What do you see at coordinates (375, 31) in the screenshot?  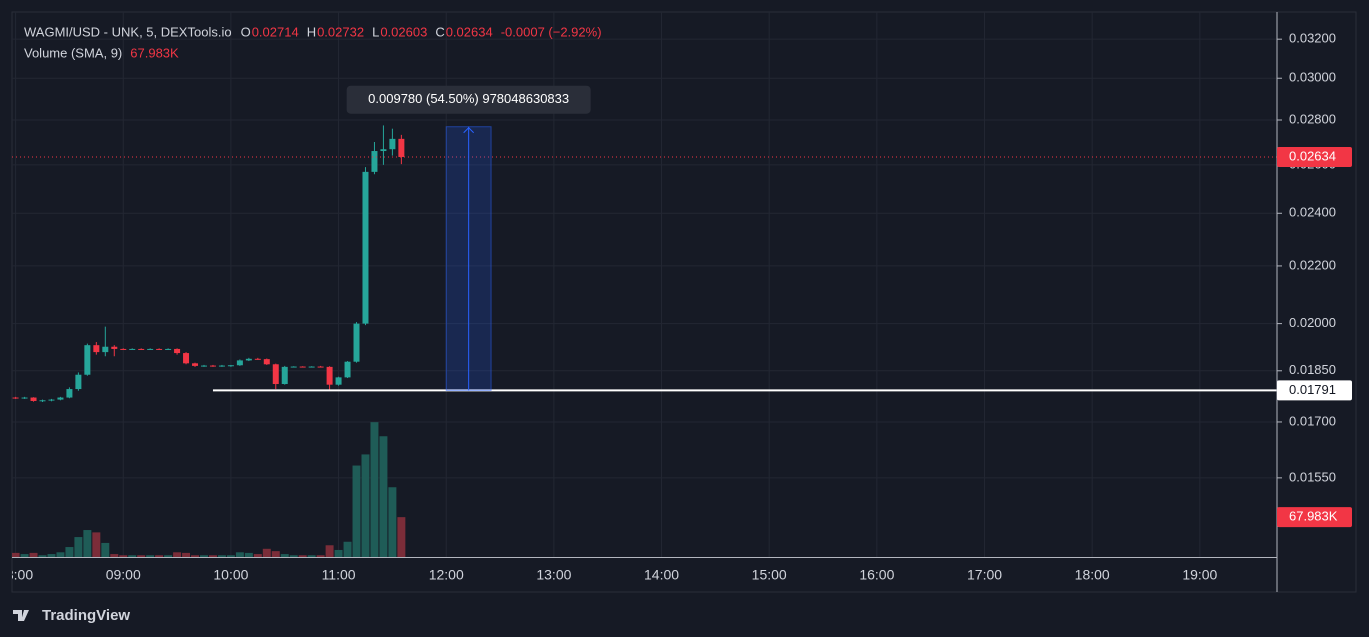 I see `legend-key: L` at bounding box center [375, 31].